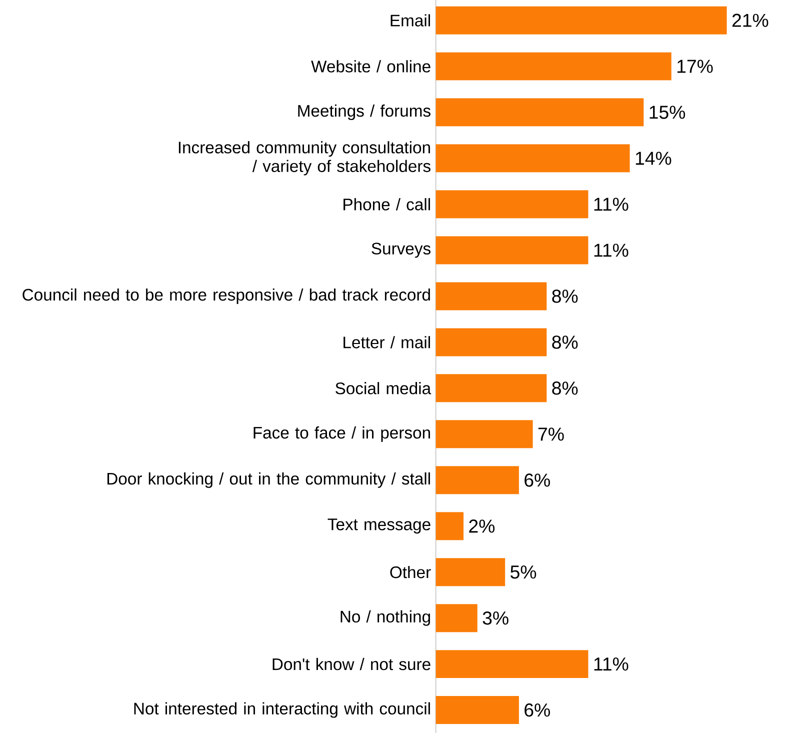 Image resolution: width=785 pixels, height=736 pixels. I want to click on y-tick-label: Council need to be more responsive / bad track record, so click(226, 296).